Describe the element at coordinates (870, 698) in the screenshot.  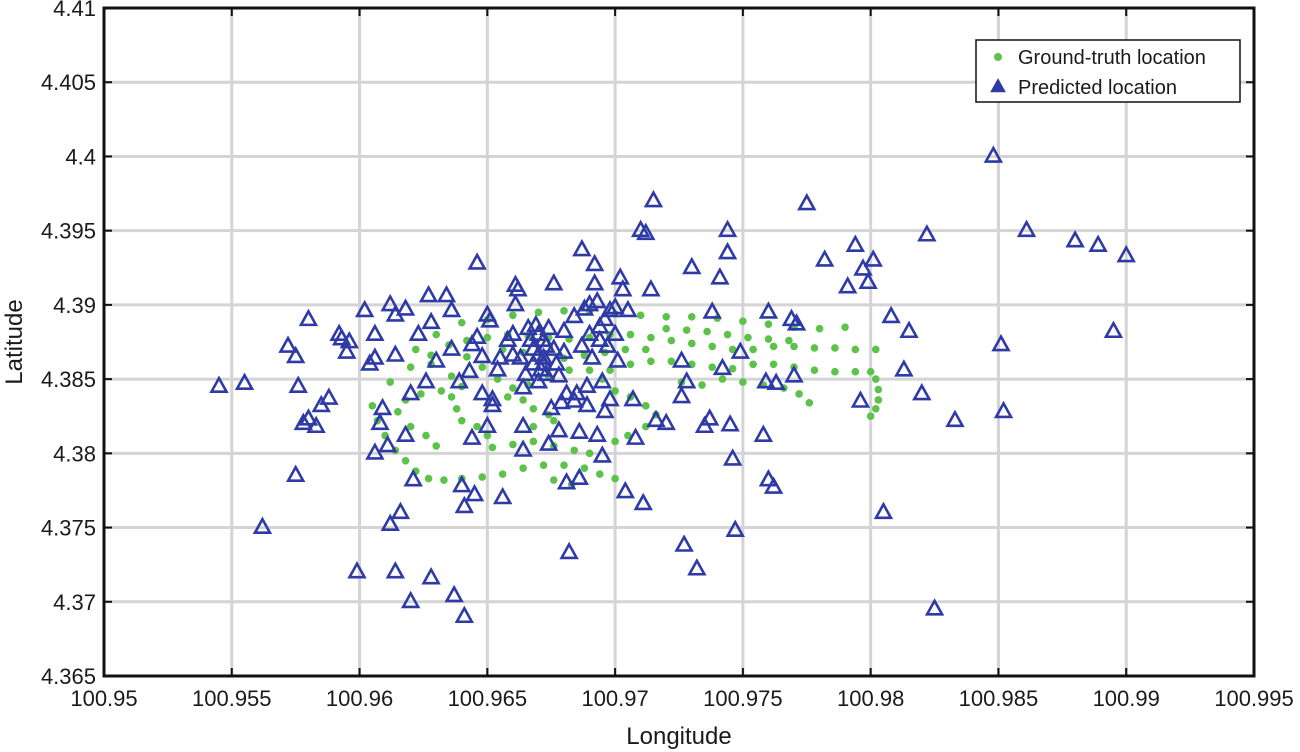
I see `x-tick-label: 100.98` at that location.